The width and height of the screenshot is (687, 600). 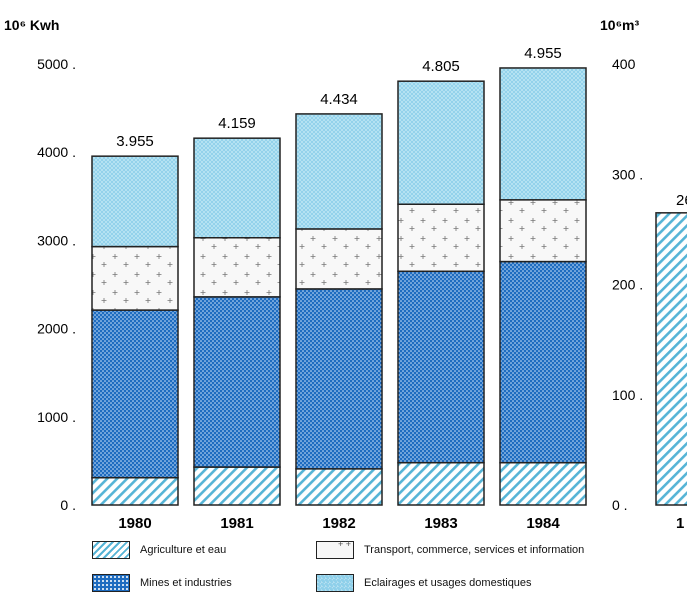 What do you see at coordinates (237, 123) in the screenshot?
I see `bar-total-label: 4.159` at bounding box center [237, 123].